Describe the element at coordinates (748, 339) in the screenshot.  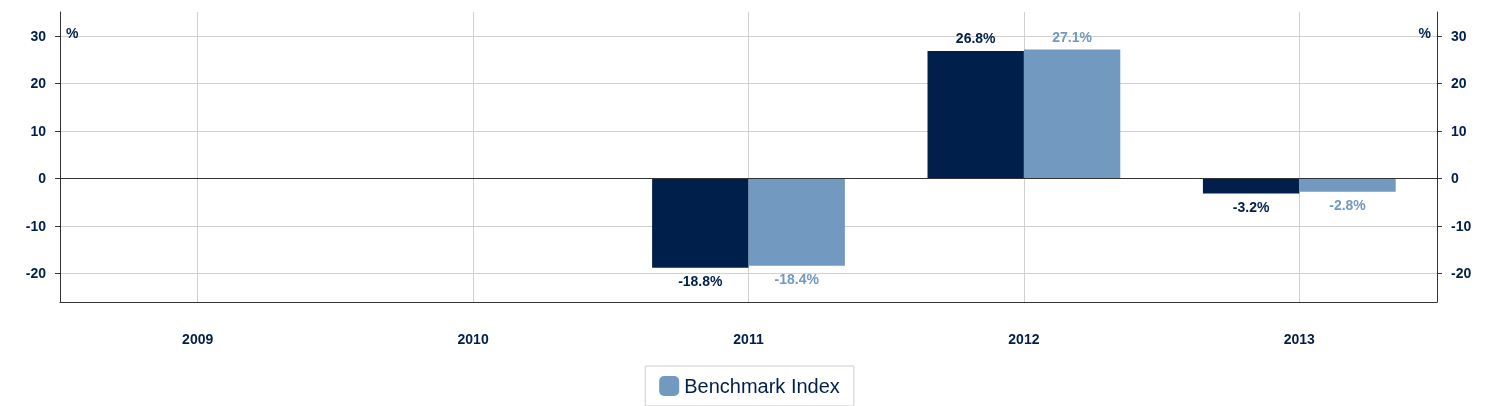
I see `x-tick-label: 2011` at that location.